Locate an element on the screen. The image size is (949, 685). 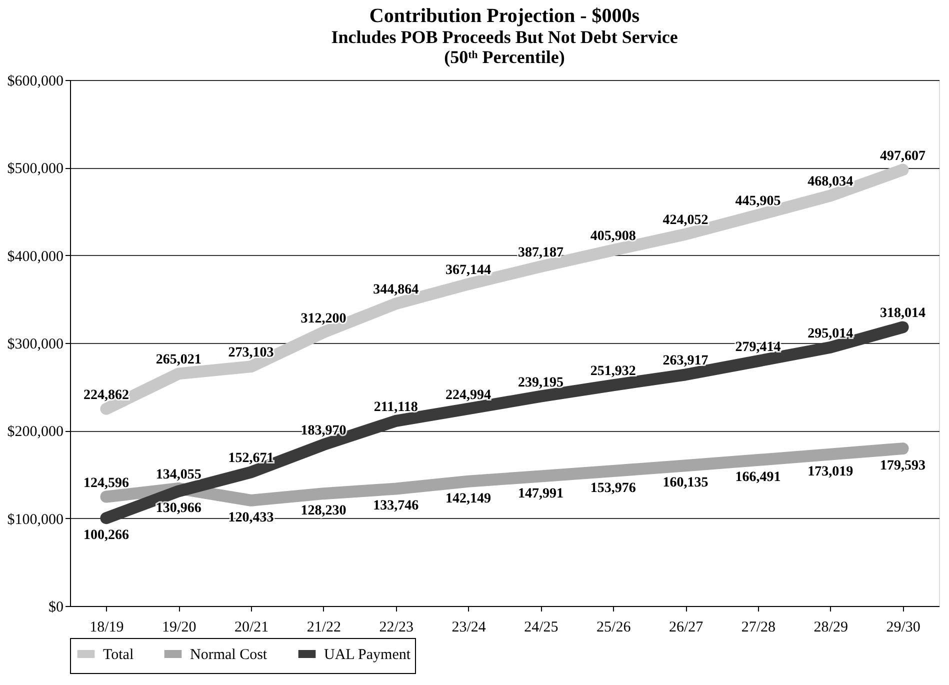
data-label: 424,052 is located at coordinates (685, 220).